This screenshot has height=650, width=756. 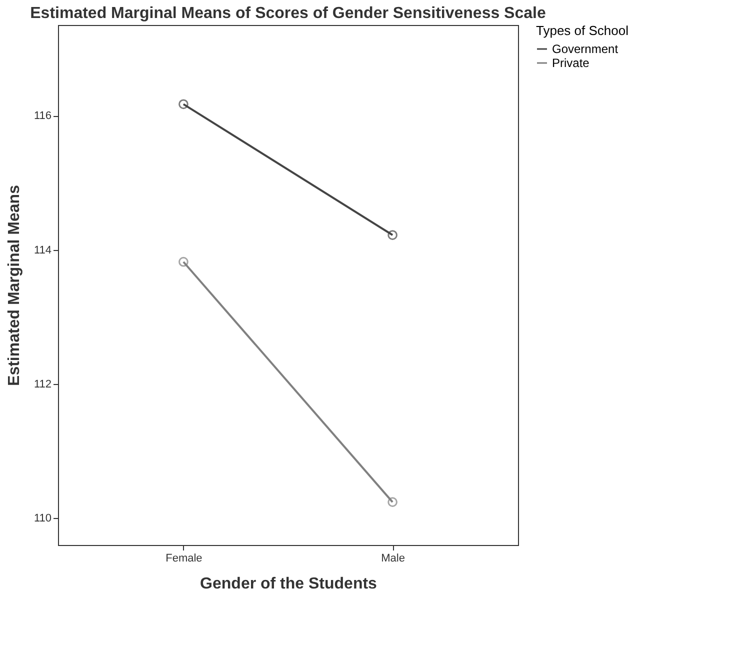 What do you see at coordinates (43, 384) in the screenshot?
I see `y-tick-label: 112` at bounding box center [43, 384].